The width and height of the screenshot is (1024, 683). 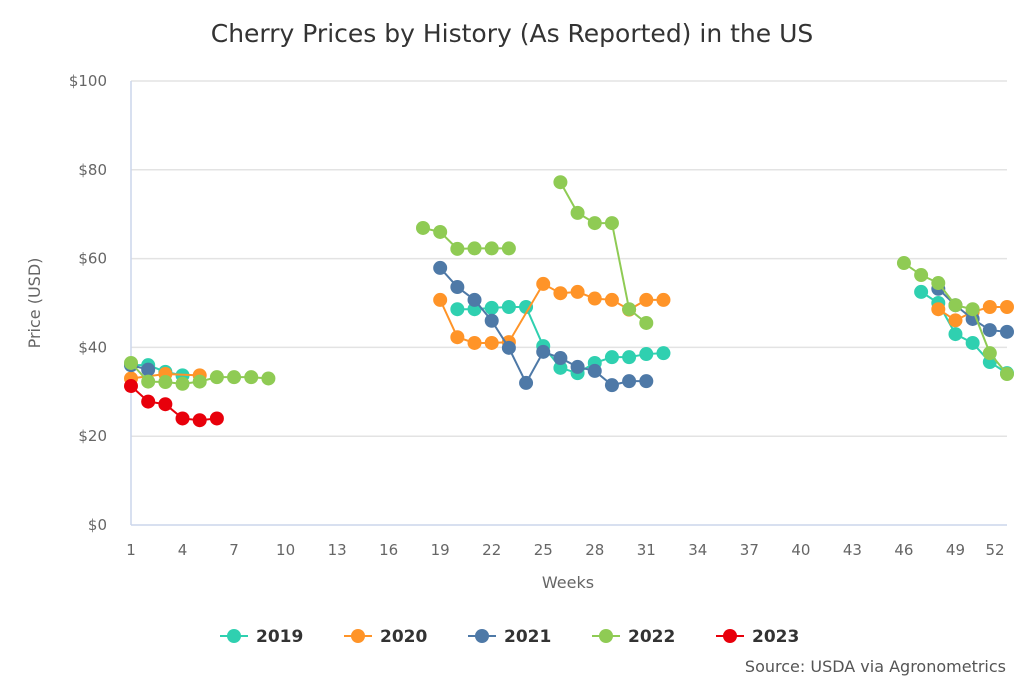 What do you see at coordinates (403, 637) in the screenshot?
I see `legend-label: 2020` at bounding box center [403, 637].